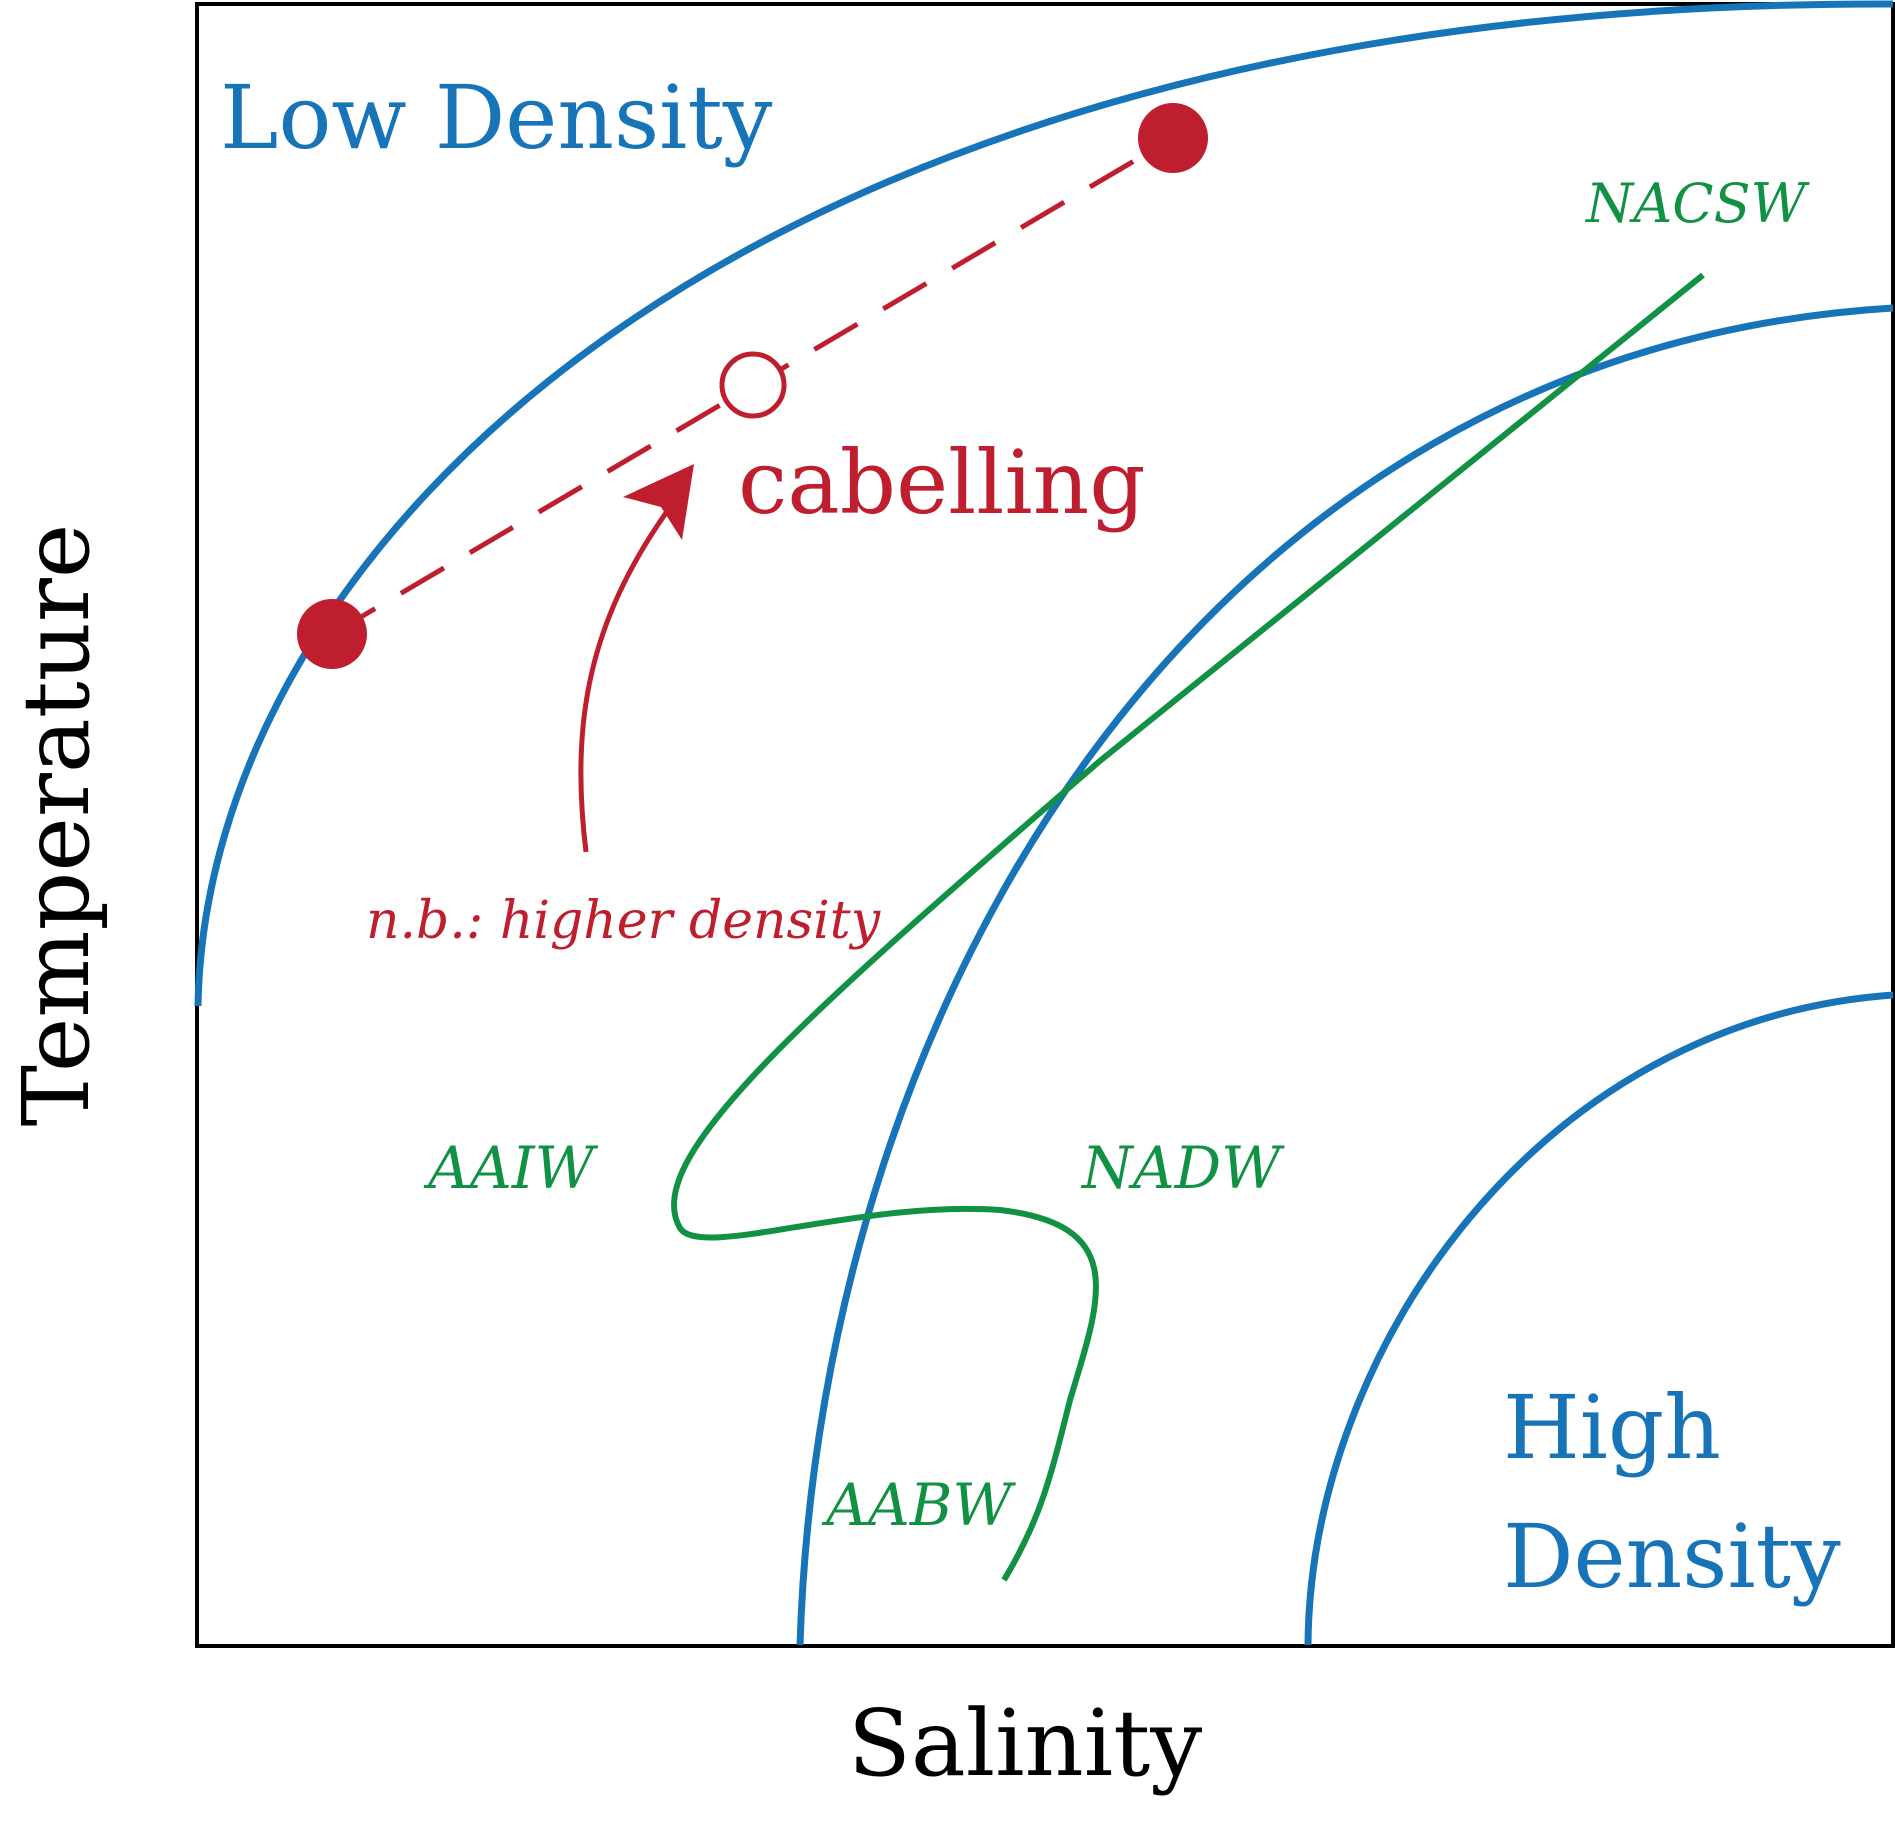 The height and width of the screenshot is (1829, 1895). What do you see at coordinates (624, 680) in the screenshot?
I see `cabelling-arrow-shaft` at bounding box center [624, 680].